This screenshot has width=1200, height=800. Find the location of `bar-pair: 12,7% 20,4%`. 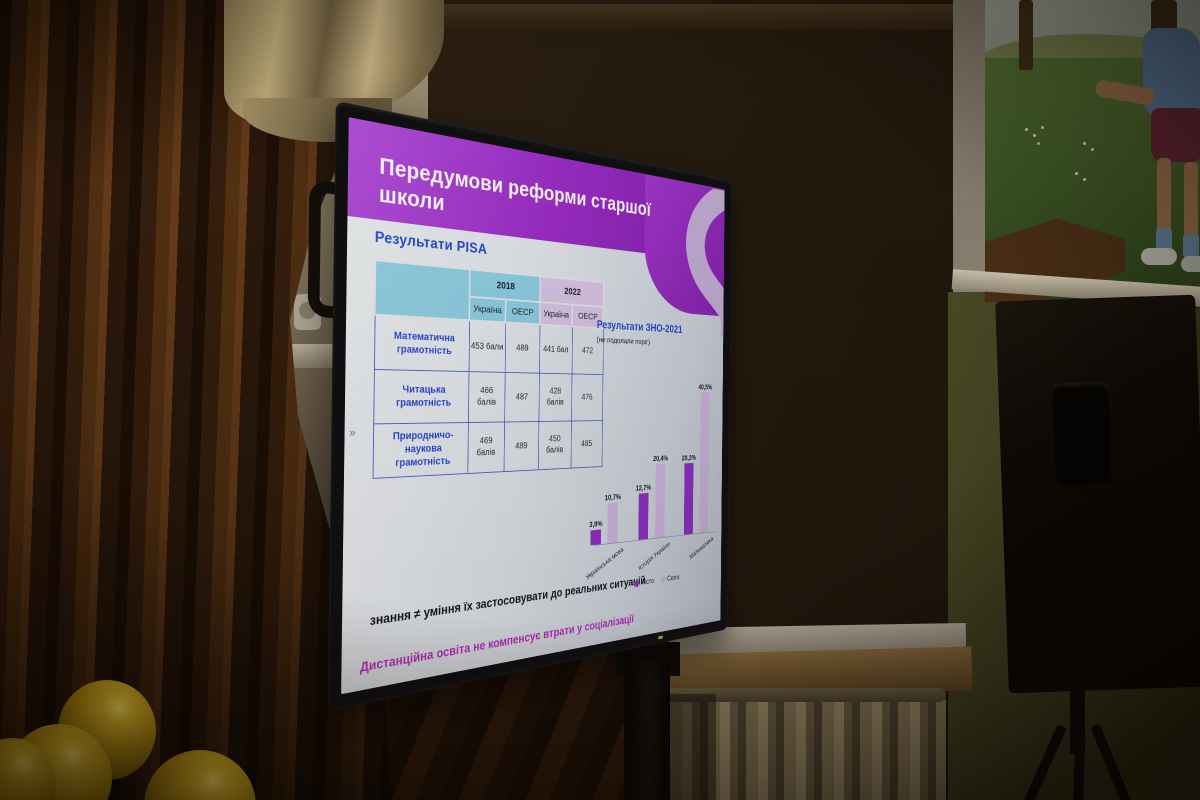

bar-pair: 12,7% 20,4% is located at coordinates (651, 497).